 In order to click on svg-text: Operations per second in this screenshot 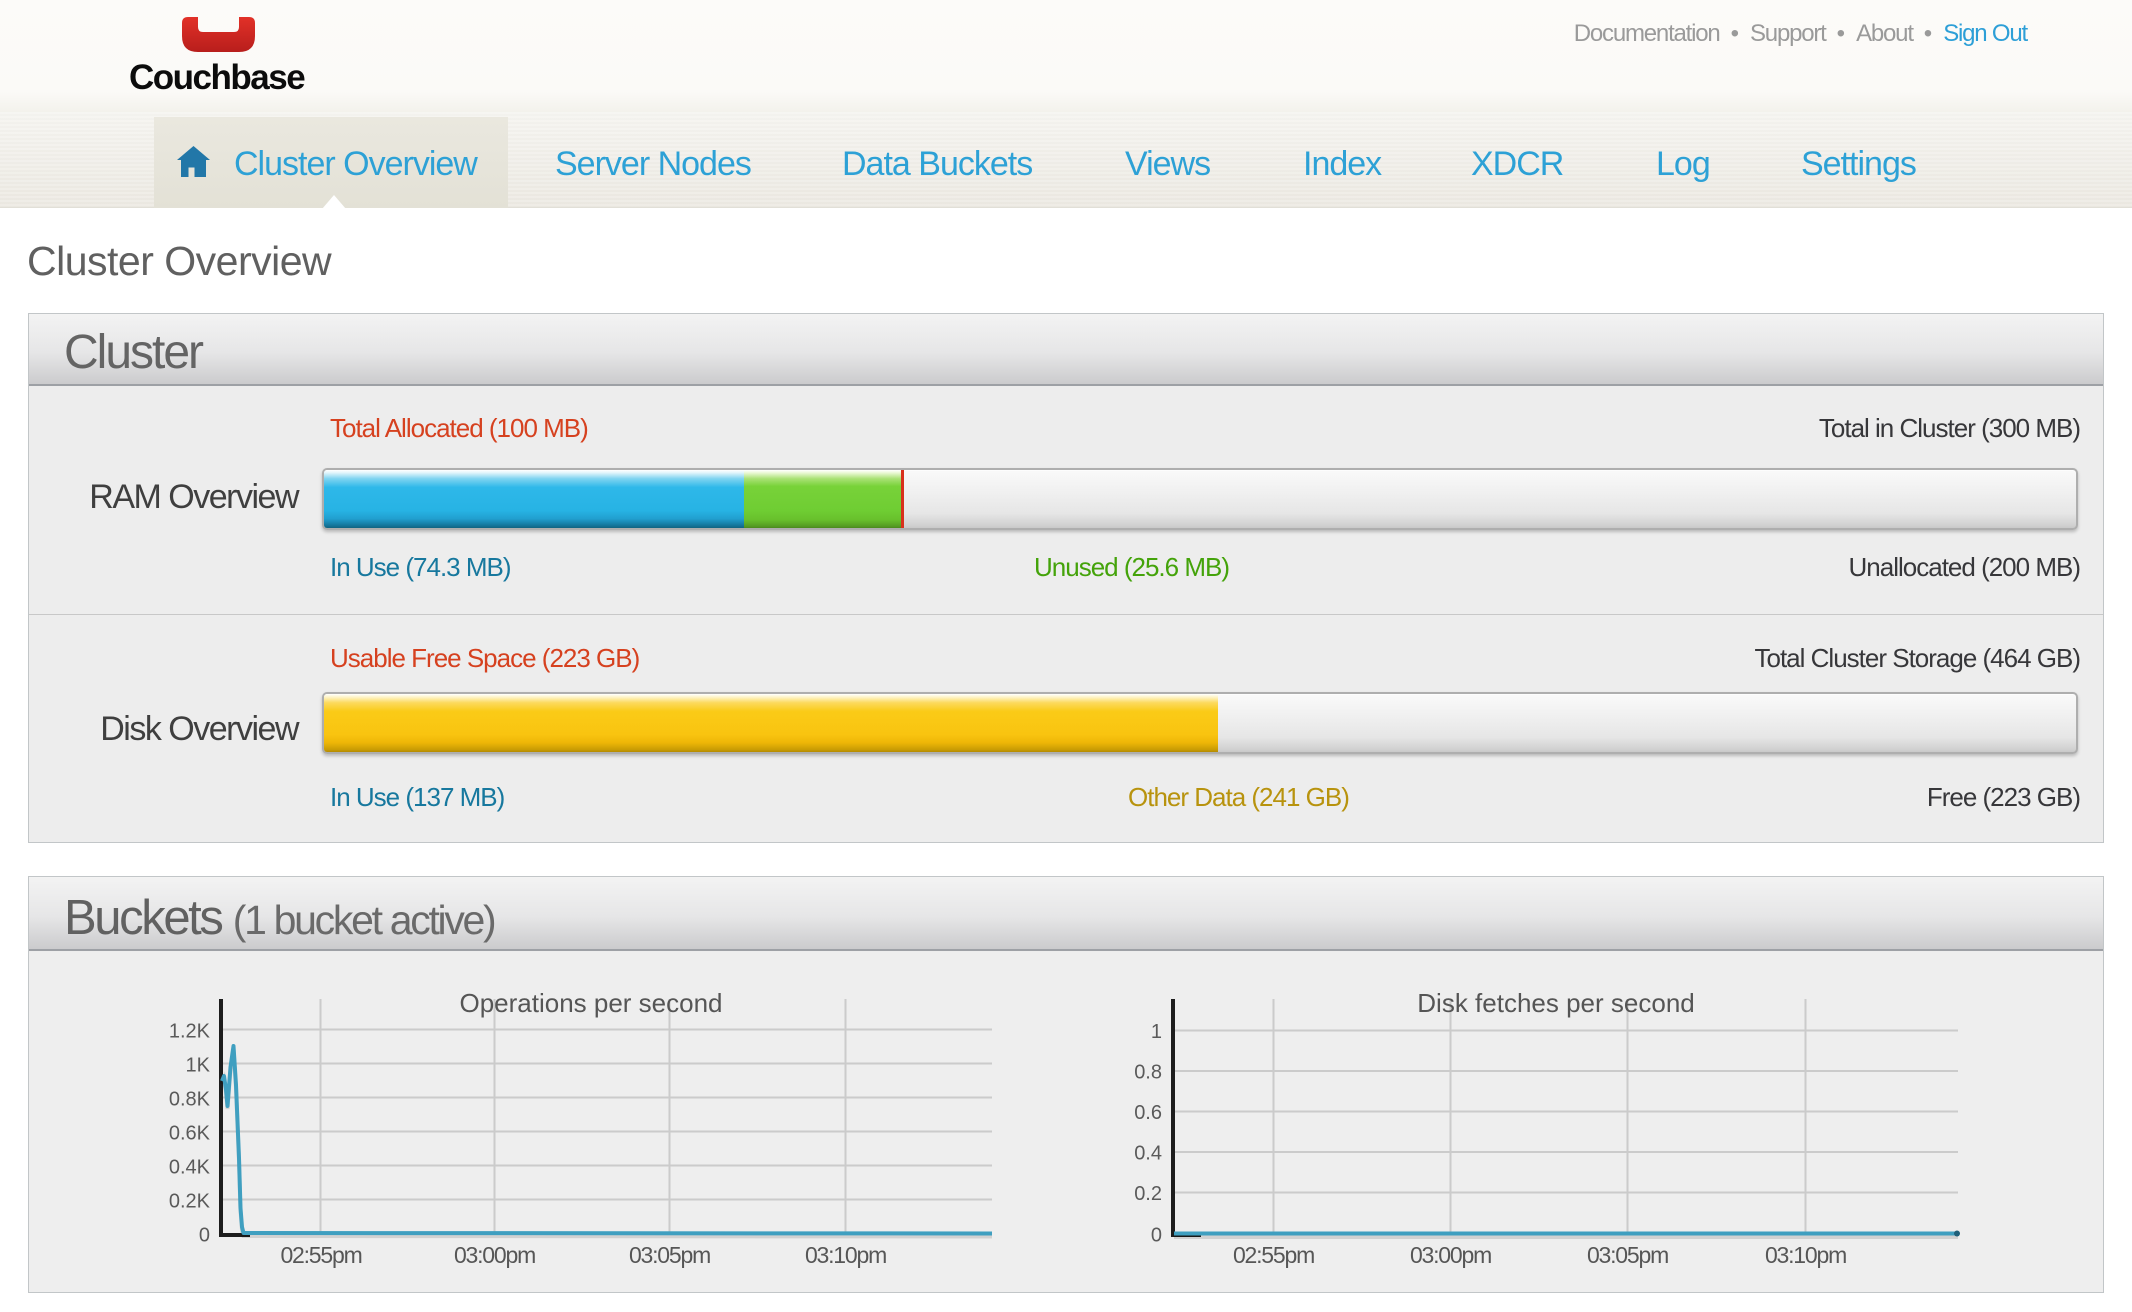, I will do `click(590, 1003)`.